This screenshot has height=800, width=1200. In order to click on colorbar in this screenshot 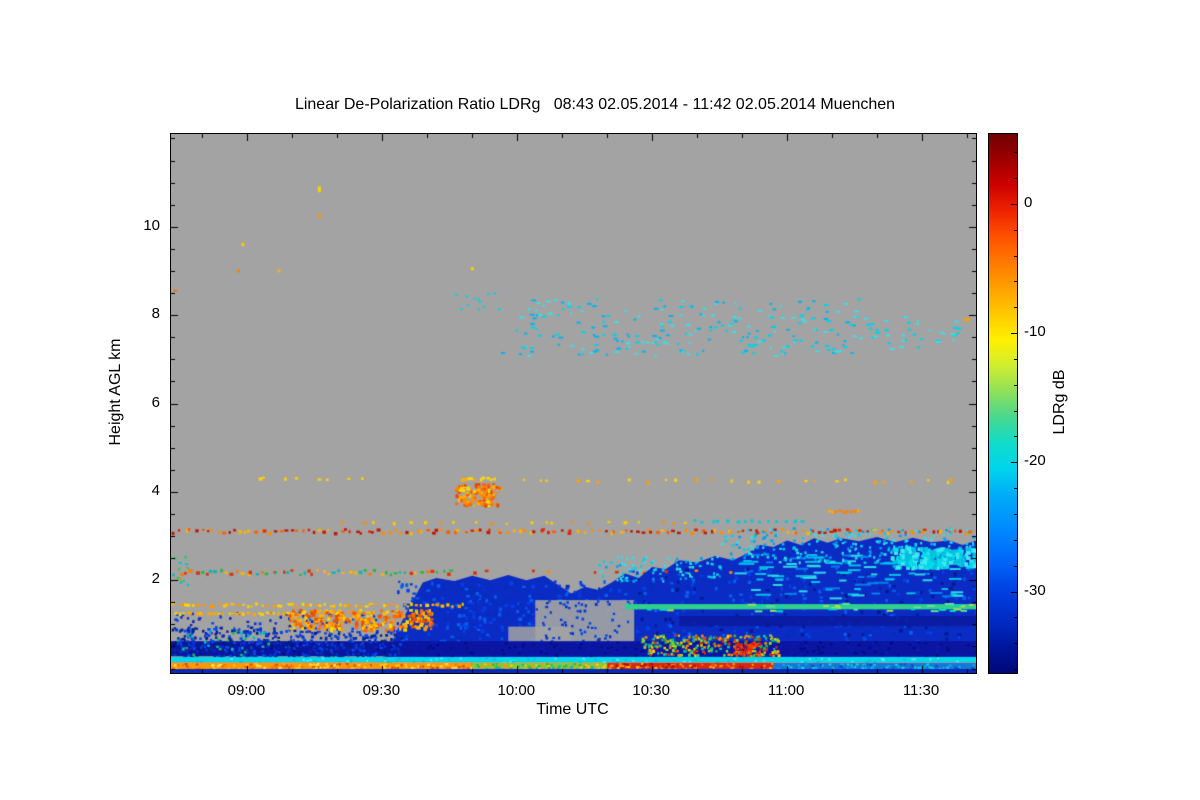, I will do `click(1003, 403)`.